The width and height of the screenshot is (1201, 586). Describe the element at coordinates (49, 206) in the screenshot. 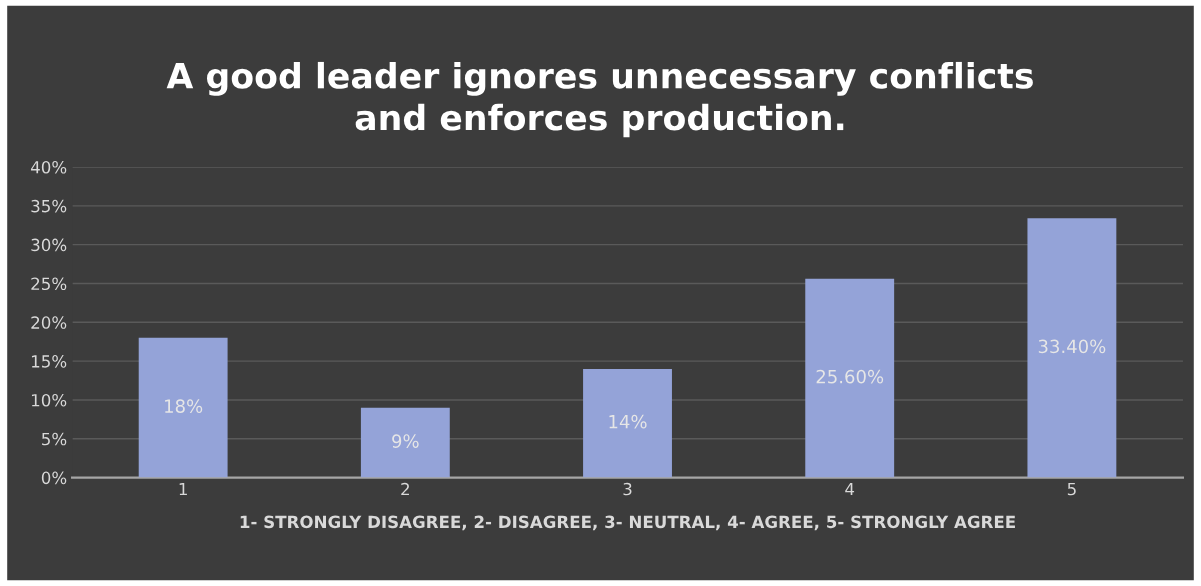

I see `y-tick-label: 35%` at that location.